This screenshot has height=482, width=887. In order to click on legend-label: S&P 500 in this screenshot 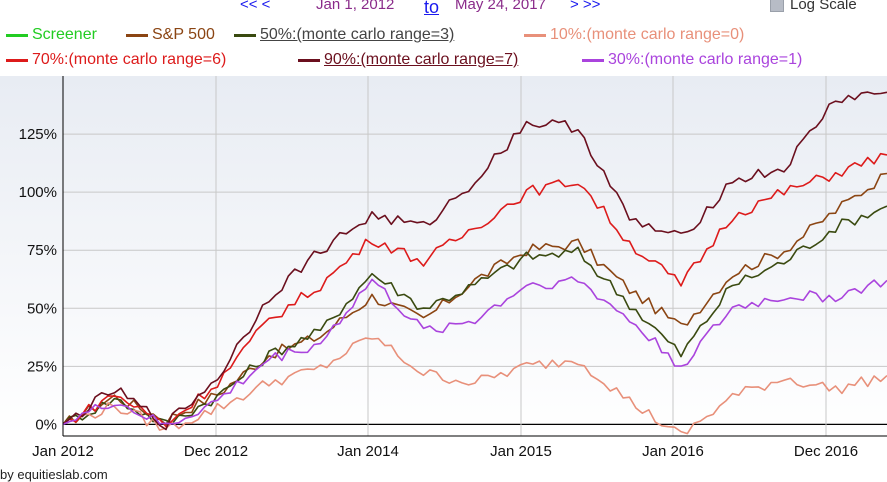, I will do `click(183, 34)`.